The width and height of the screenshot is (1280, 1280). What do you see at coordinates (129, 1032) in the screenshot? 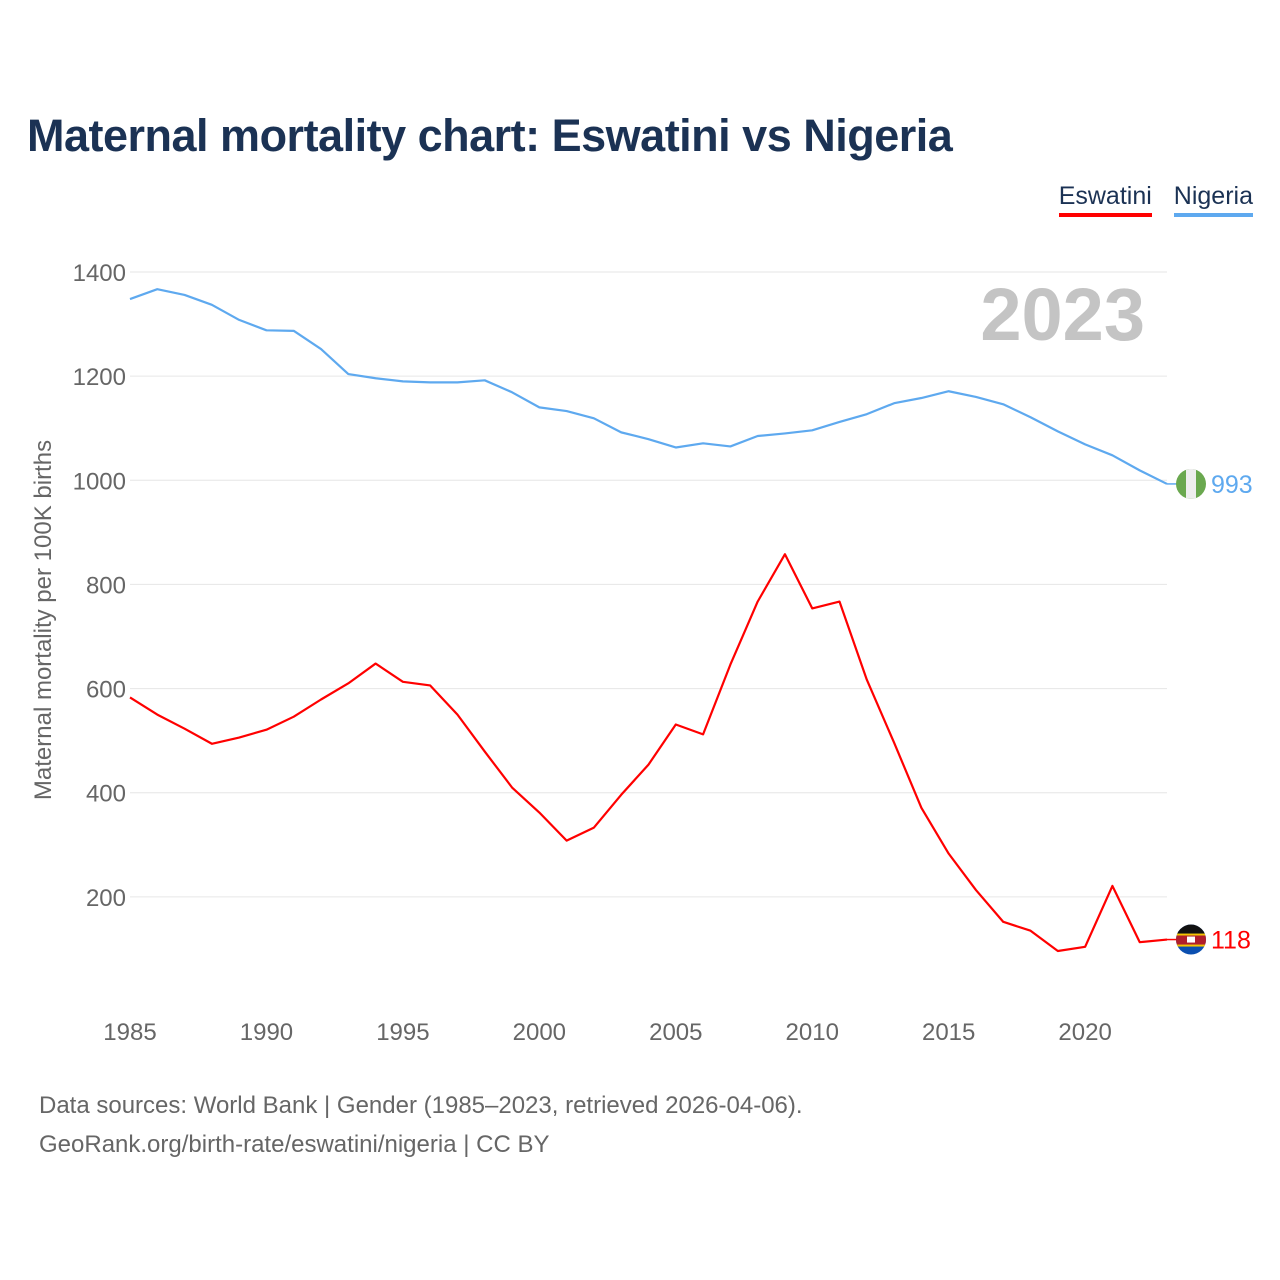
I see `x-tick-label: 1985` at bounding box center [129, 1032].